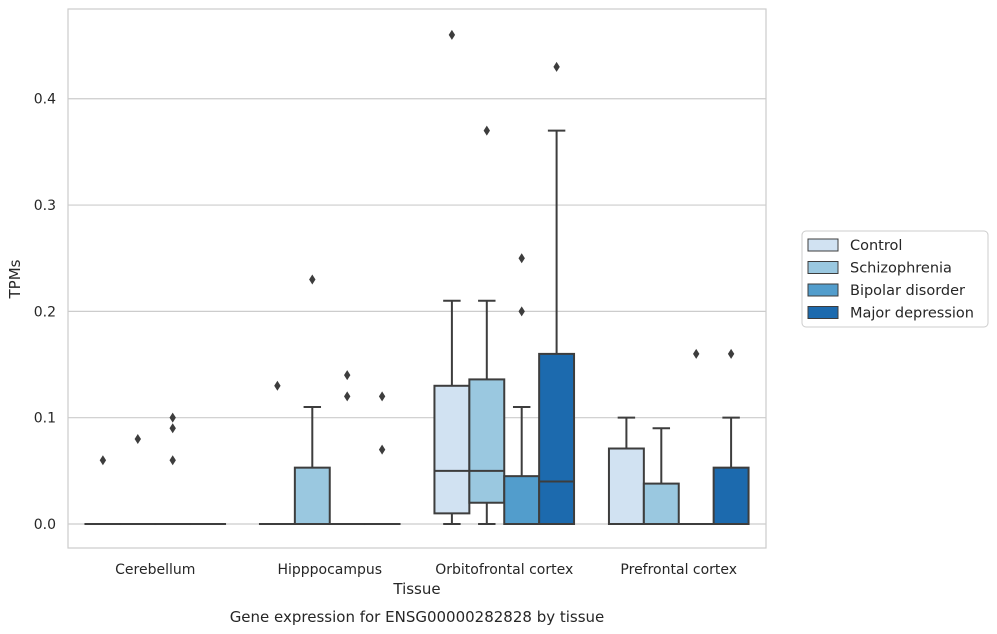 This screenshot has height=634, width=997. Describe the element at coordinates (15, 279) in the screenshot. I see `y-axis-label: TPMs` at that location.